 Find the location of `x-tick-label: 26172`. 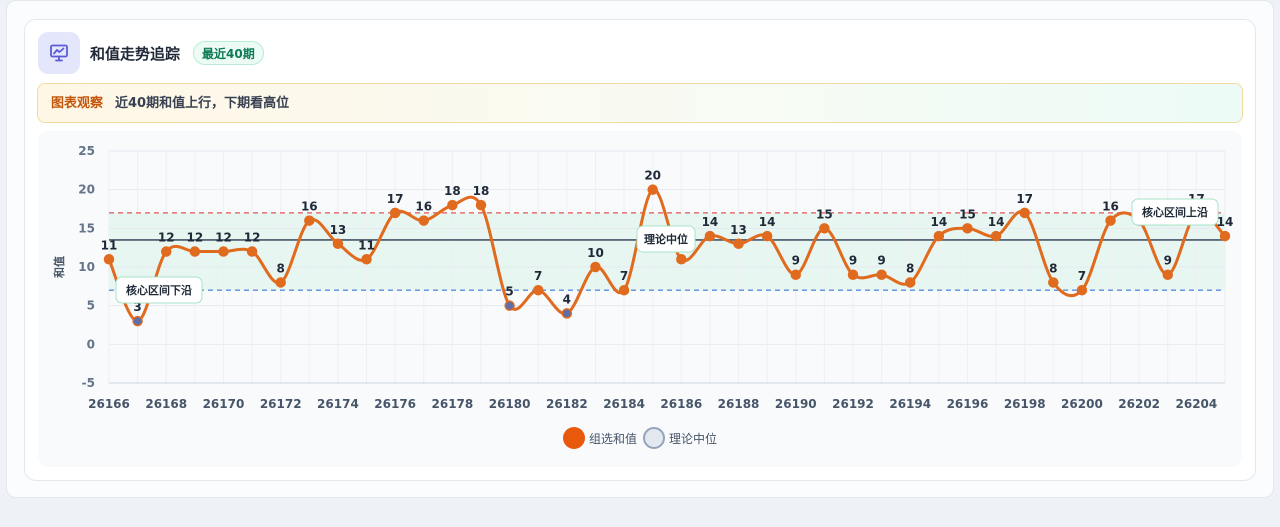

x-tick-label: 26172 is located at coordinates (281, 404).